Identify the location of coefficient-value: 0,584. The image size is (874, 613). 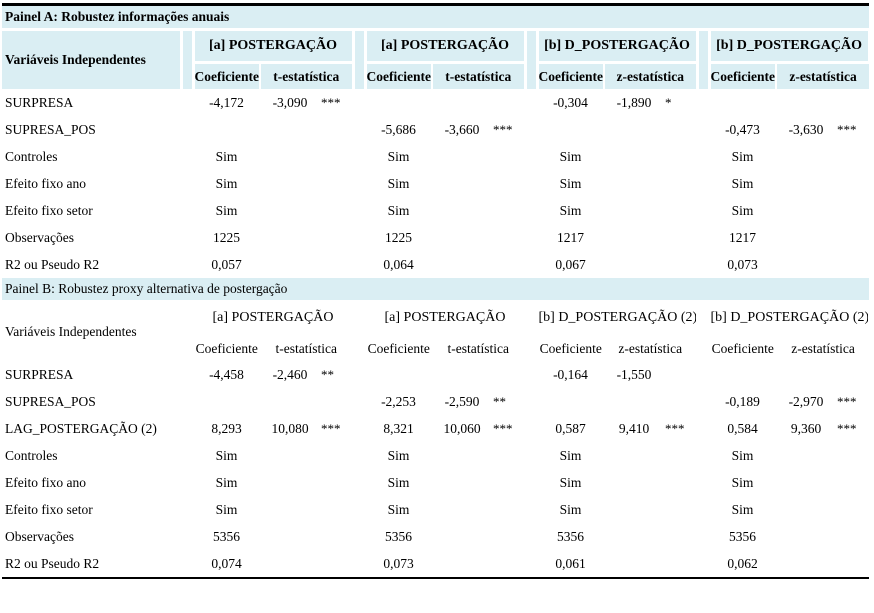
(742, 428).